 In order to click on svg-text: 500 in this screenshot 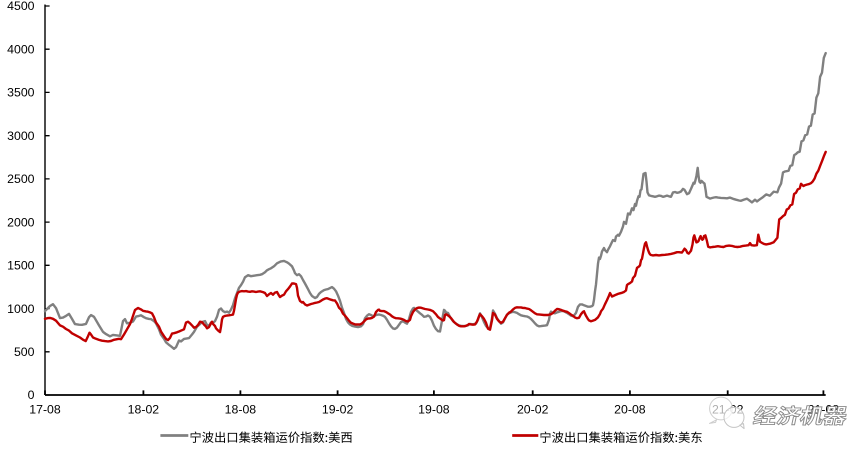, I will do `click(24, 352)`.